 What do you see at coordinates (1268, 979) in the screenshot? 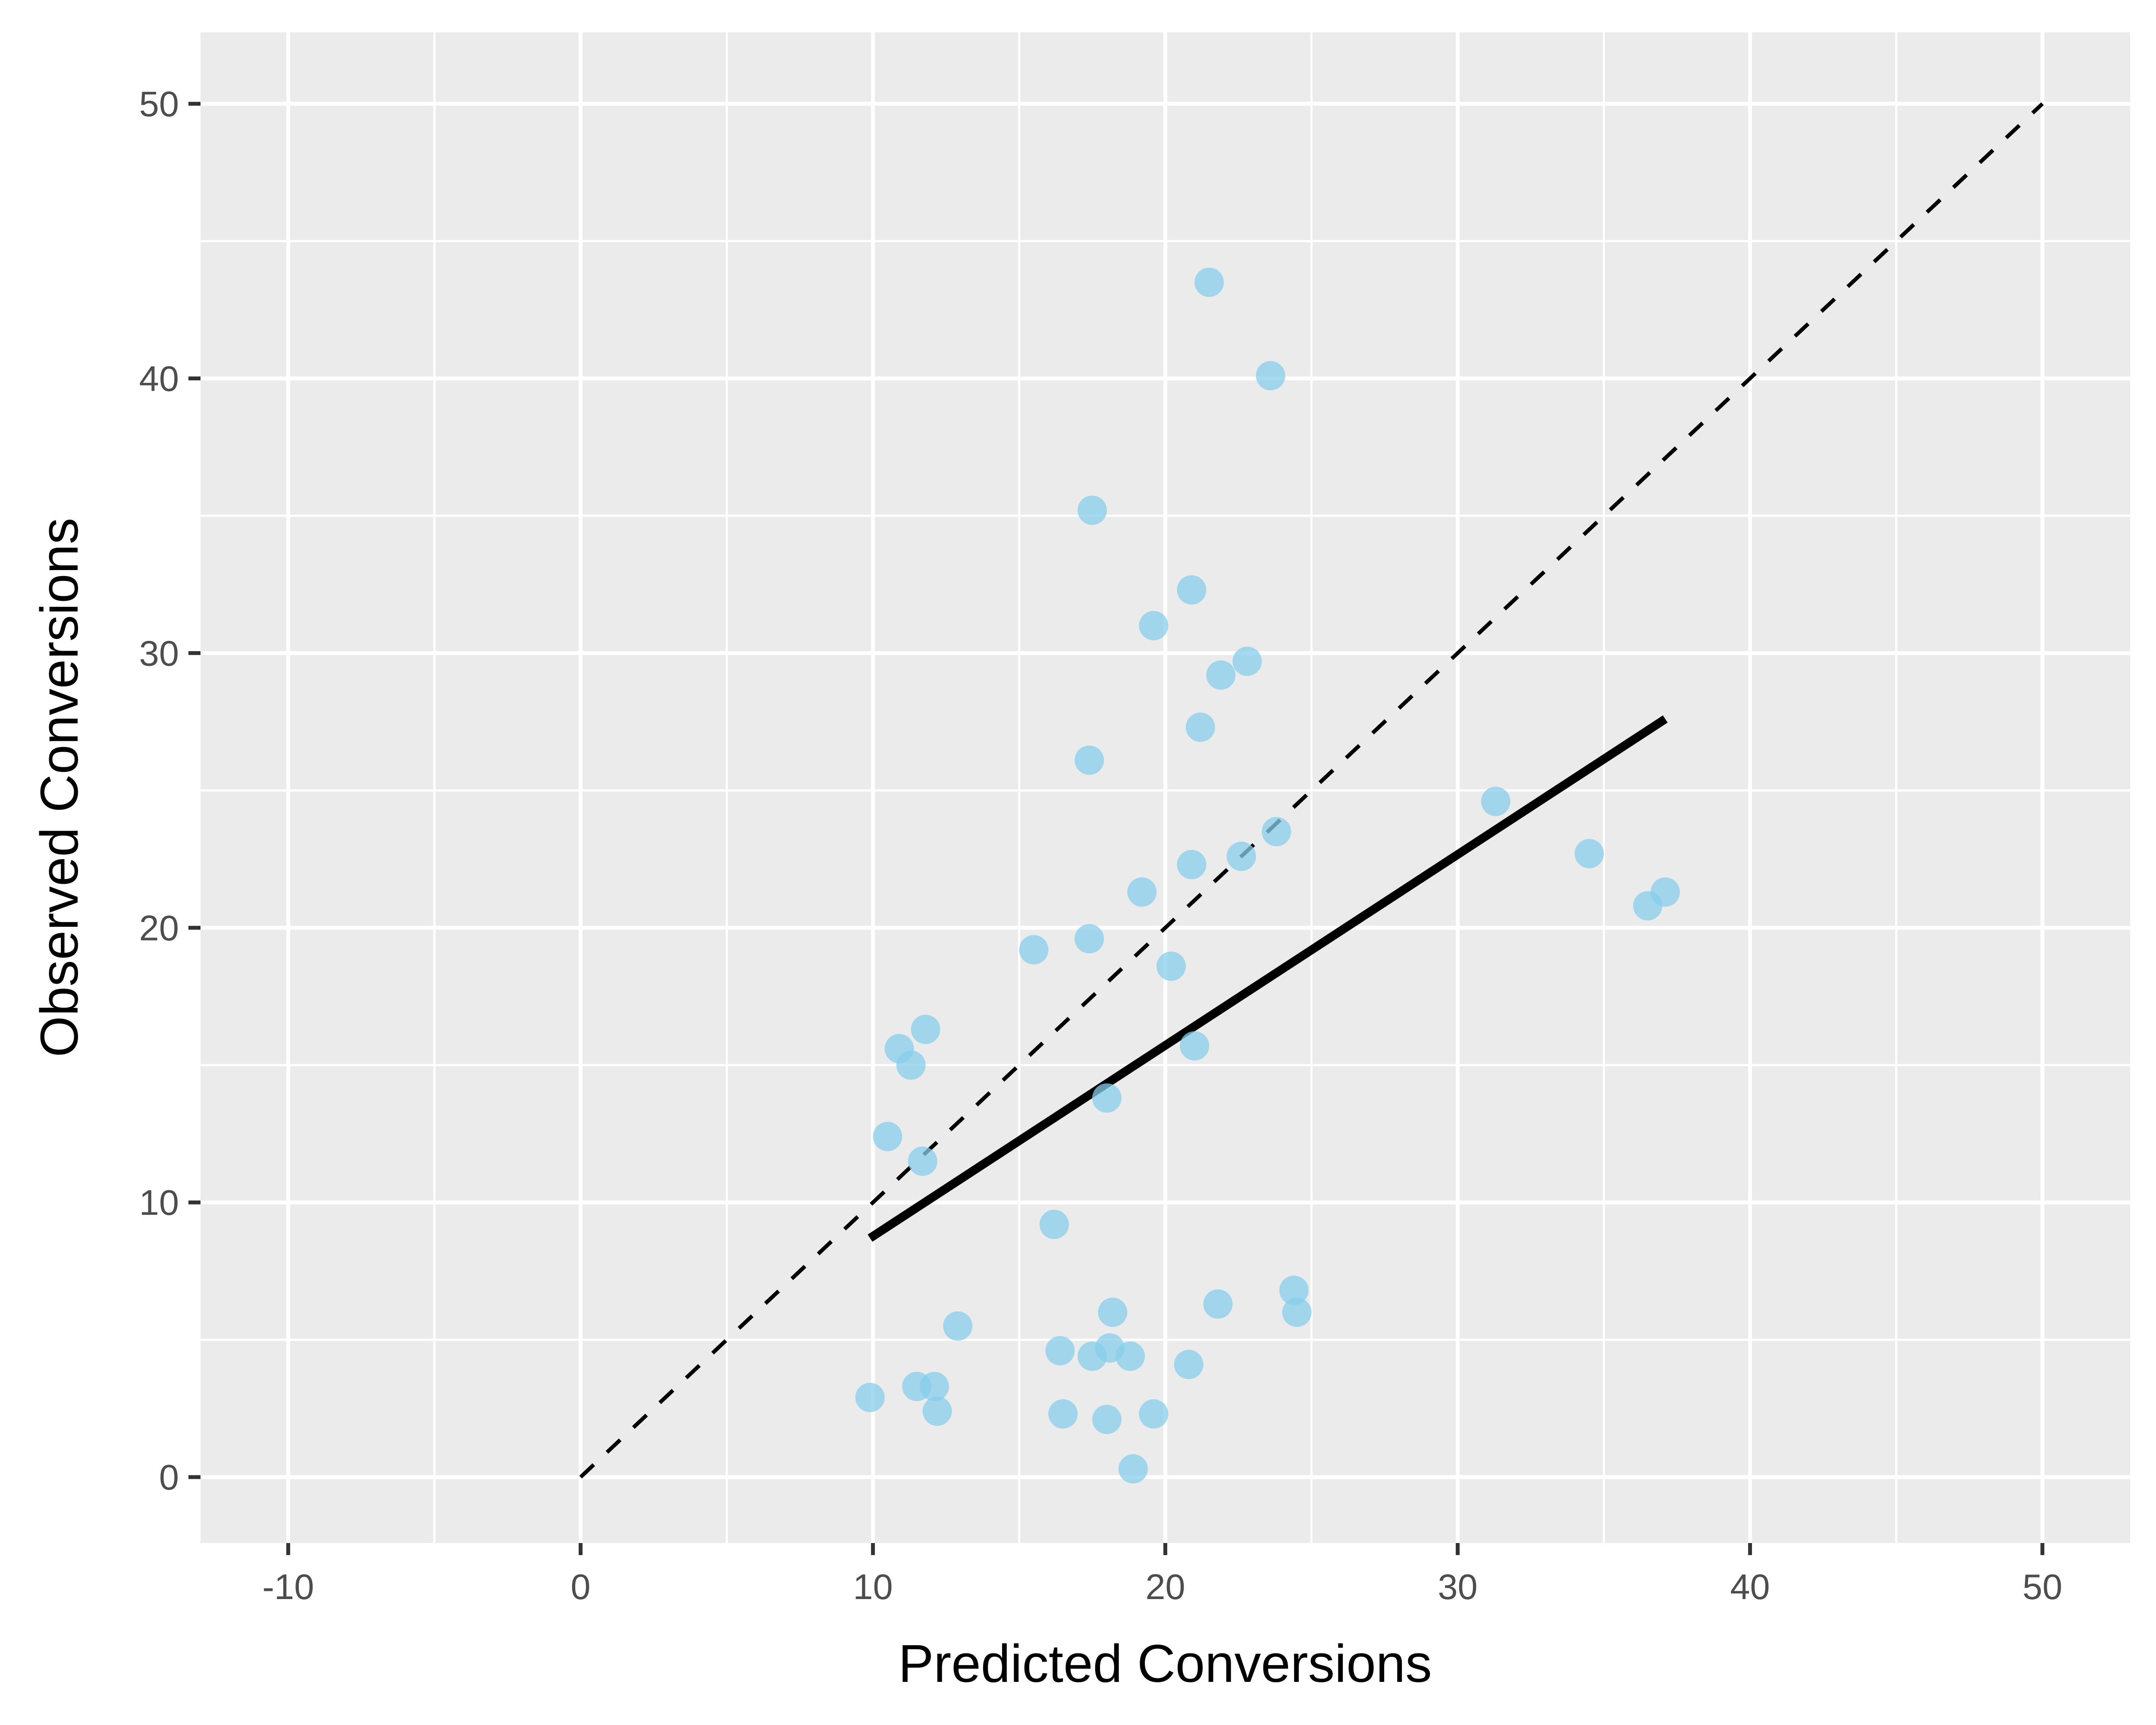
I see `regression-fit-line` at bounding box center [1268, 979].